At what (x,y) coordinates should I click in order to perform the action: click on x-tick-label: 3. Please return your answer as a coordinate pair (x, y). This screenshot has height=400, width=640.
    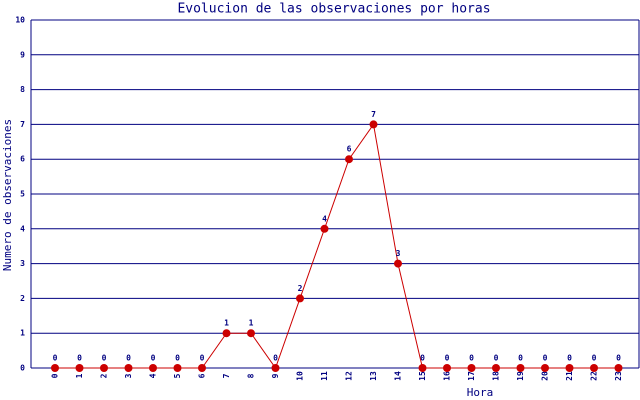
    Looking at the image, I should click on (128, 375).